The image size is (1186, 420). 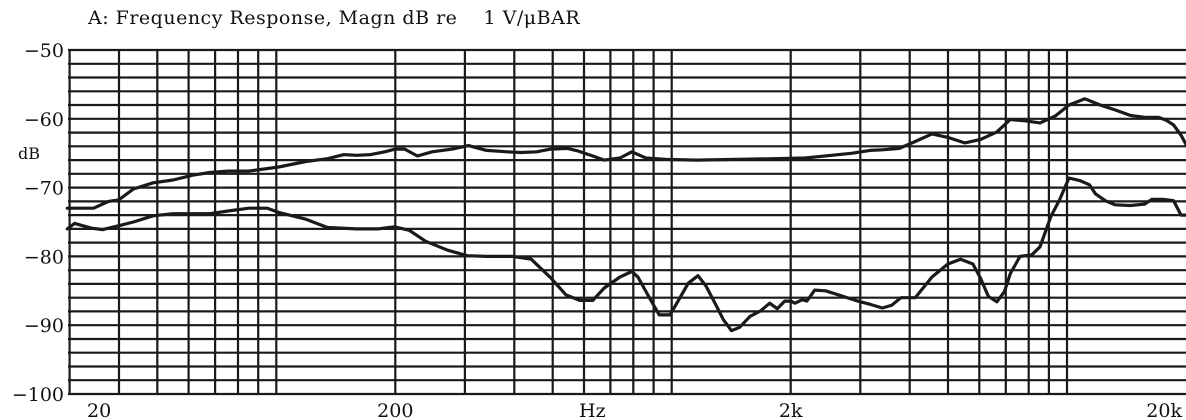 What do you see at coordinates (395, 410) in the screenshot?
I see `x-tick-label: 200` at bounding box center [395, 410].